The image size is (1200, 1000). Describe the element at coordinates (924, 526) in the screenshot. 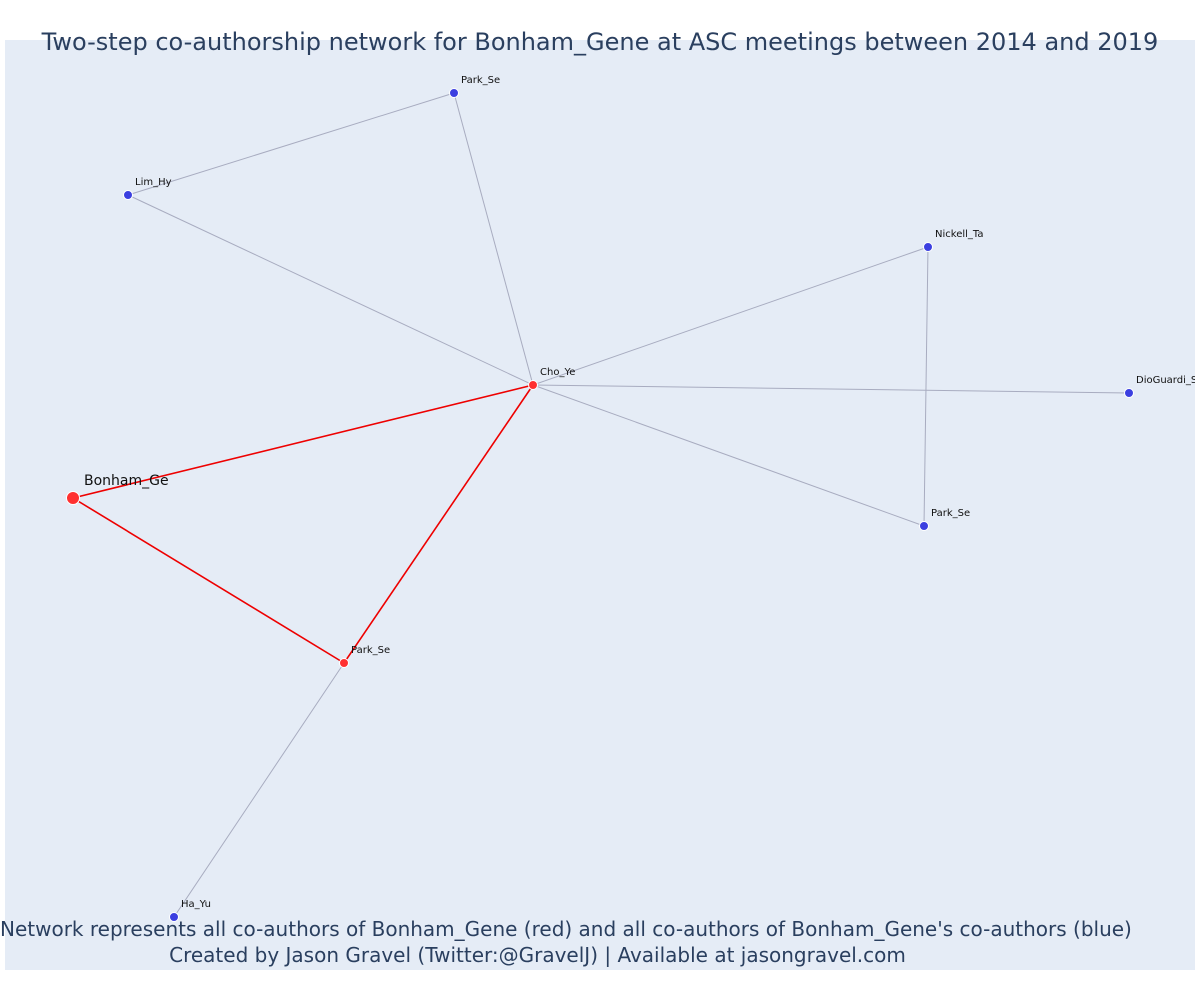

I see `node-park_right` at that location.